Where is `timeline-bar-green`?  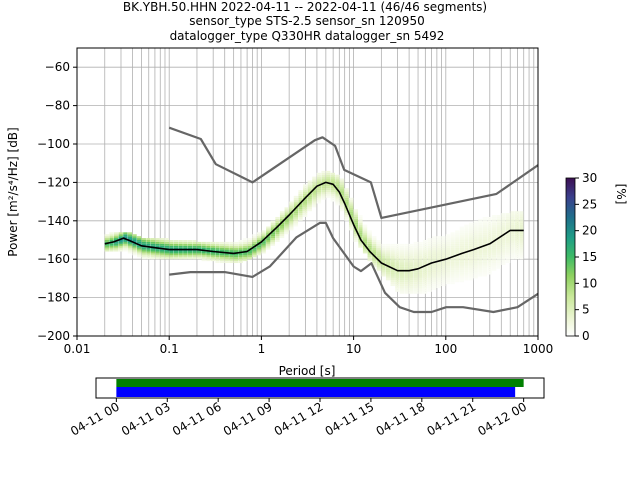 timeline-bar-green is located at coordinates (320, 383).